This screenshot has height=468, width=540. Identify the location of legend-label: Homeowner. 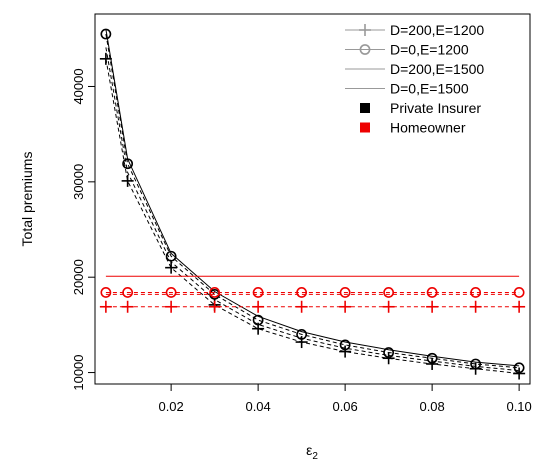
(428, 128).